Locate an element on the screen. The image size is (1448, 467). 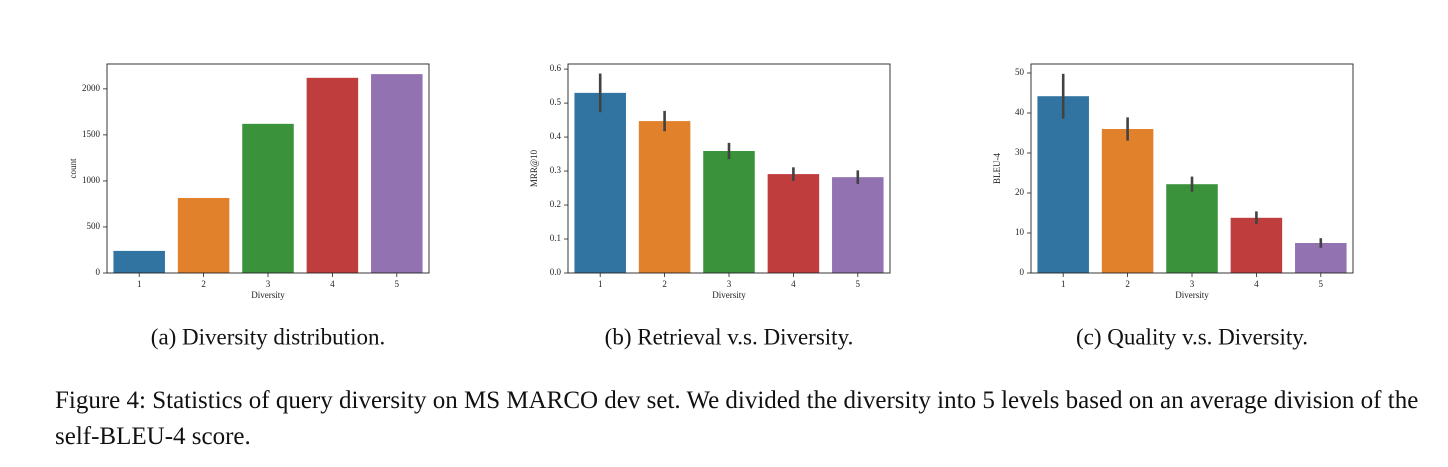
y-tick-label: 500 is located at coordinates (94, 226).